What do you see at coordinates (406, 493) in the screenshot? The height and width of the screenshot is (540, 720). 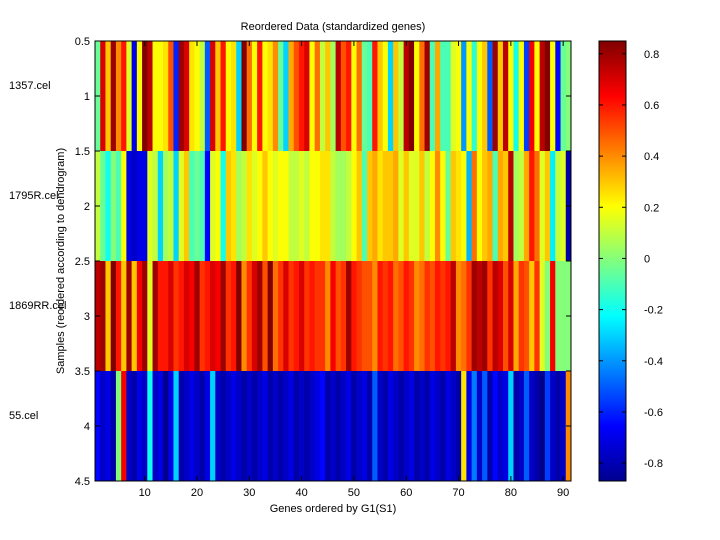 I see `x-tick-label: 60` at bounding box center [406, 493].